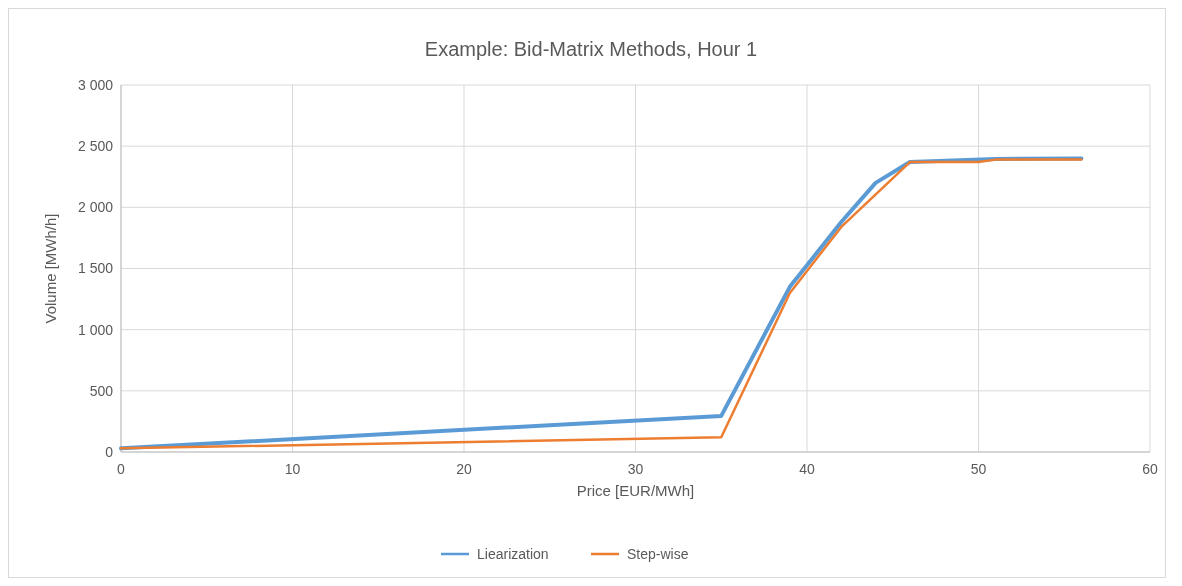  What do you see at coordinates (292, 469) in the screenshot?
I see `x-tick-label: 10` at bounding box center [292, 469].